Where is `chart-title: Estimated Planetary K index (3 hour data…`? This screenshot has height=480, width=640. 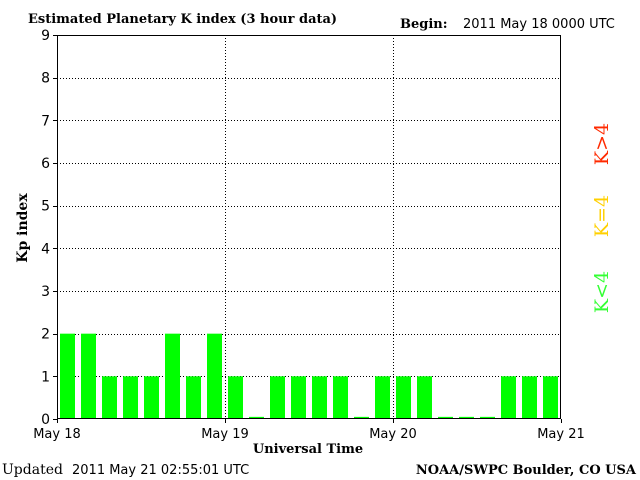
chart-title: Estimated Planetary K index (3 hour data… is located at coordinates (182, 19).